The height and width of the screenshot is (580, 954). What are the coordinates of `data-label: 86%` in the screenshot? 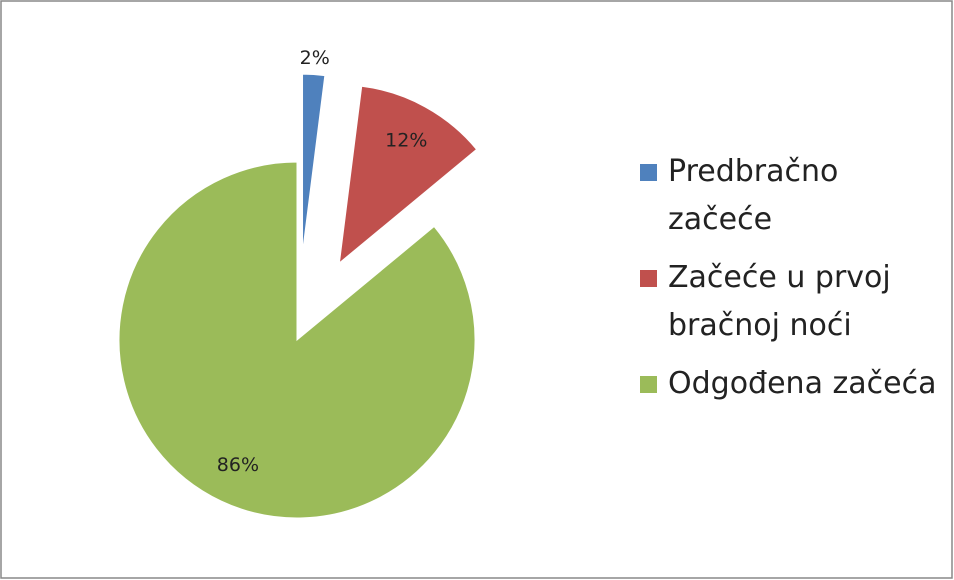 It's located at (238, 465).